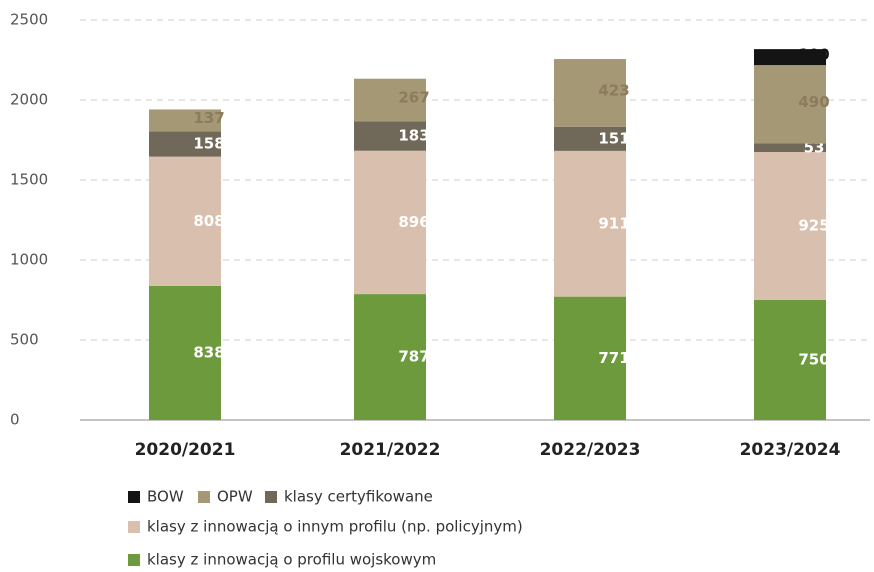  Describe the element at coordinates (813, 360) in the screenshot. I see `value-label: 750` at that location.